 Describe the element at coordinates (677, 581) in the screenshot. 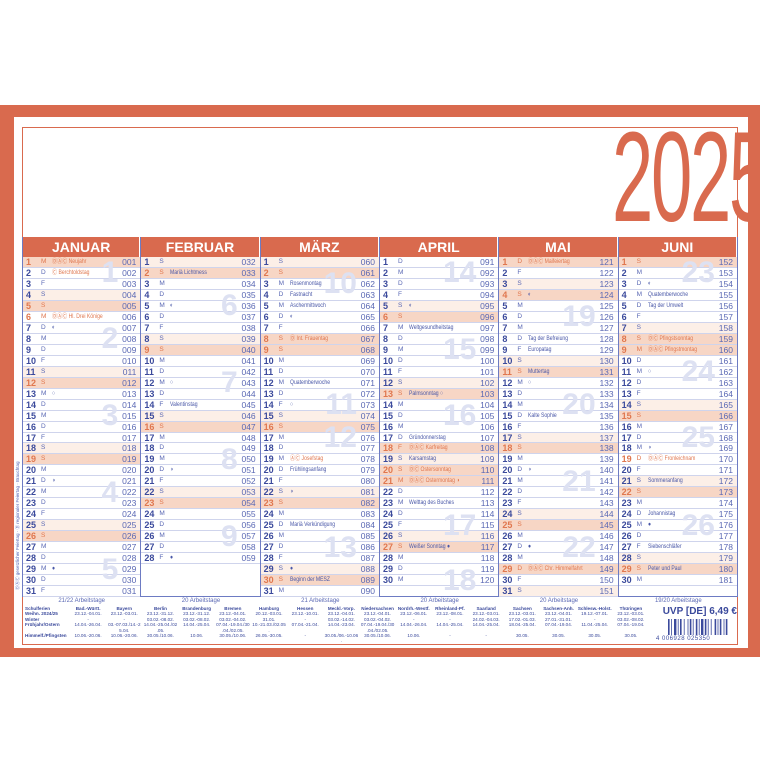

I see `day-row: 30 M 181` at that location.